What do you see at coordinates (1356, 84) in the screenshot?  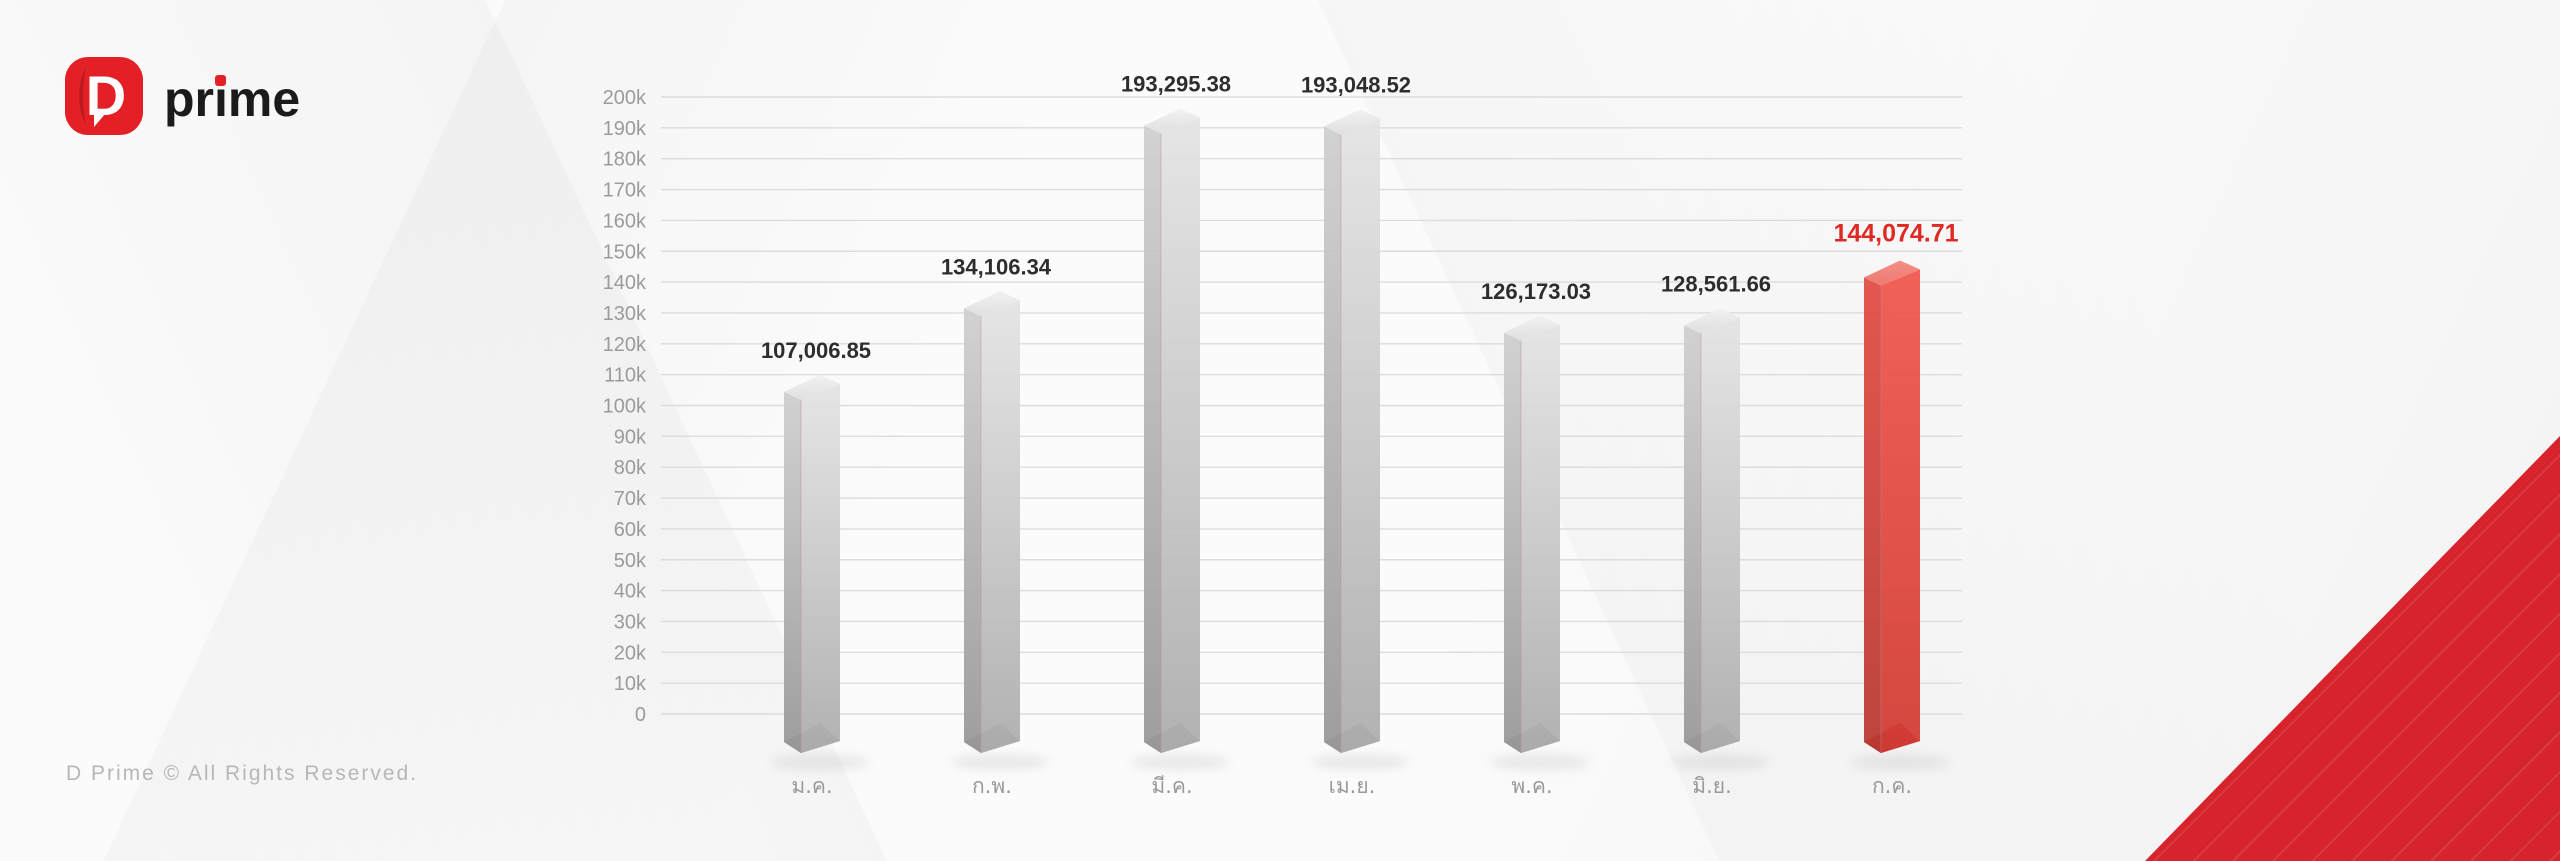 I see `bar-value-label-4: 193,048.52` at bounding box center [1356, 84].